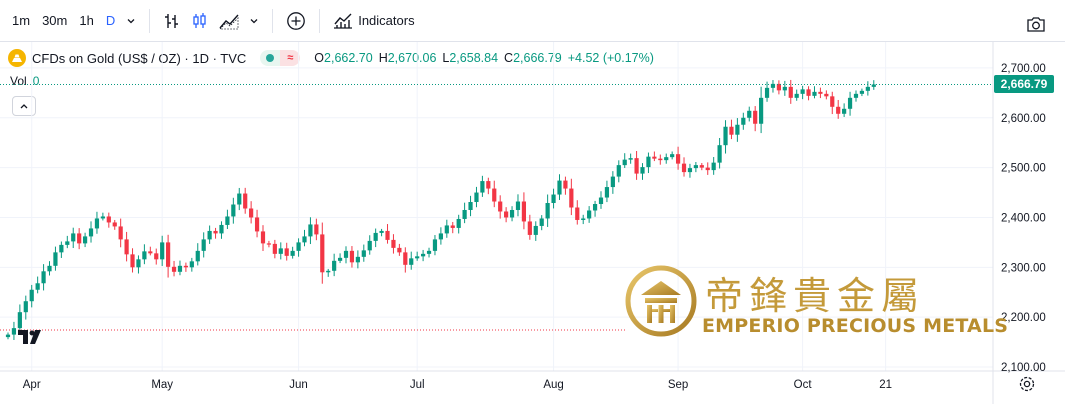  What do you see at coordinates (150, 20) in the screenshot?
I see `toolbar-divider` at bounding box center [150, 20].